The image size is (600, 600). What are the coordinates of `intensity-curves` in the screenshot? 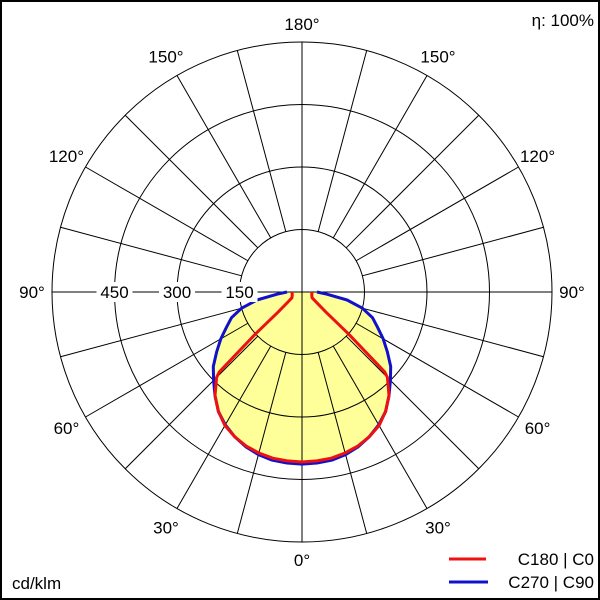 It's located at (302, 378).